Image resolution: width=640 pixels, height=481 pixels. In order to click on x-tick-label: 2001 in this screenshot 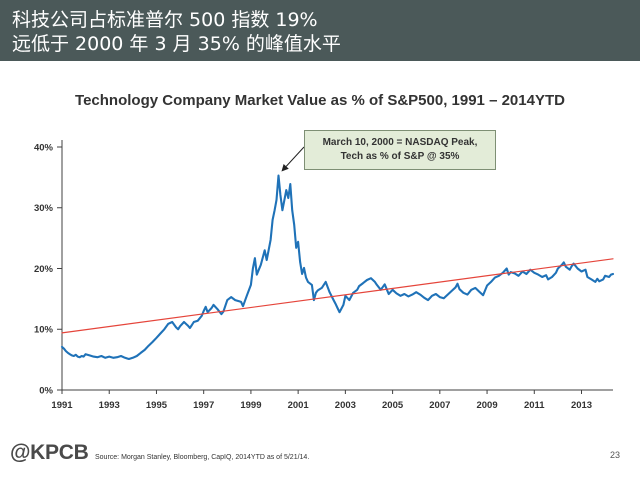, I will do `click(299, 405)`.